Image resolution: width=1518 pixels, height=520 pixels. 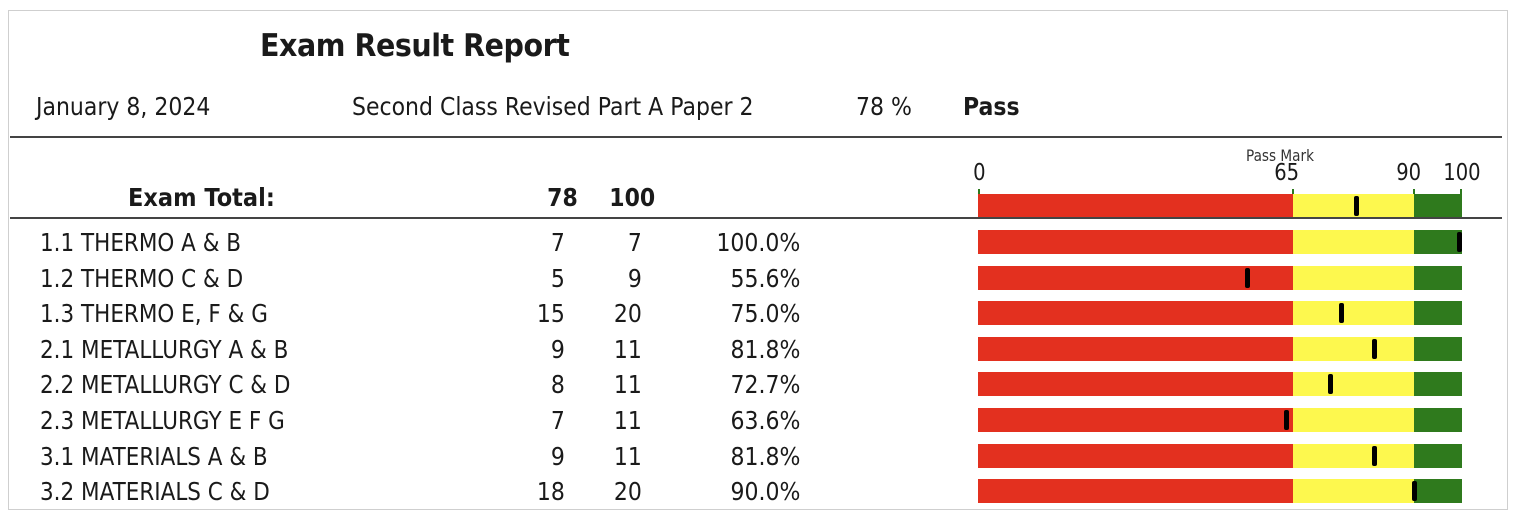 I want to click on row-score: 18, so click(x=551, y=492).